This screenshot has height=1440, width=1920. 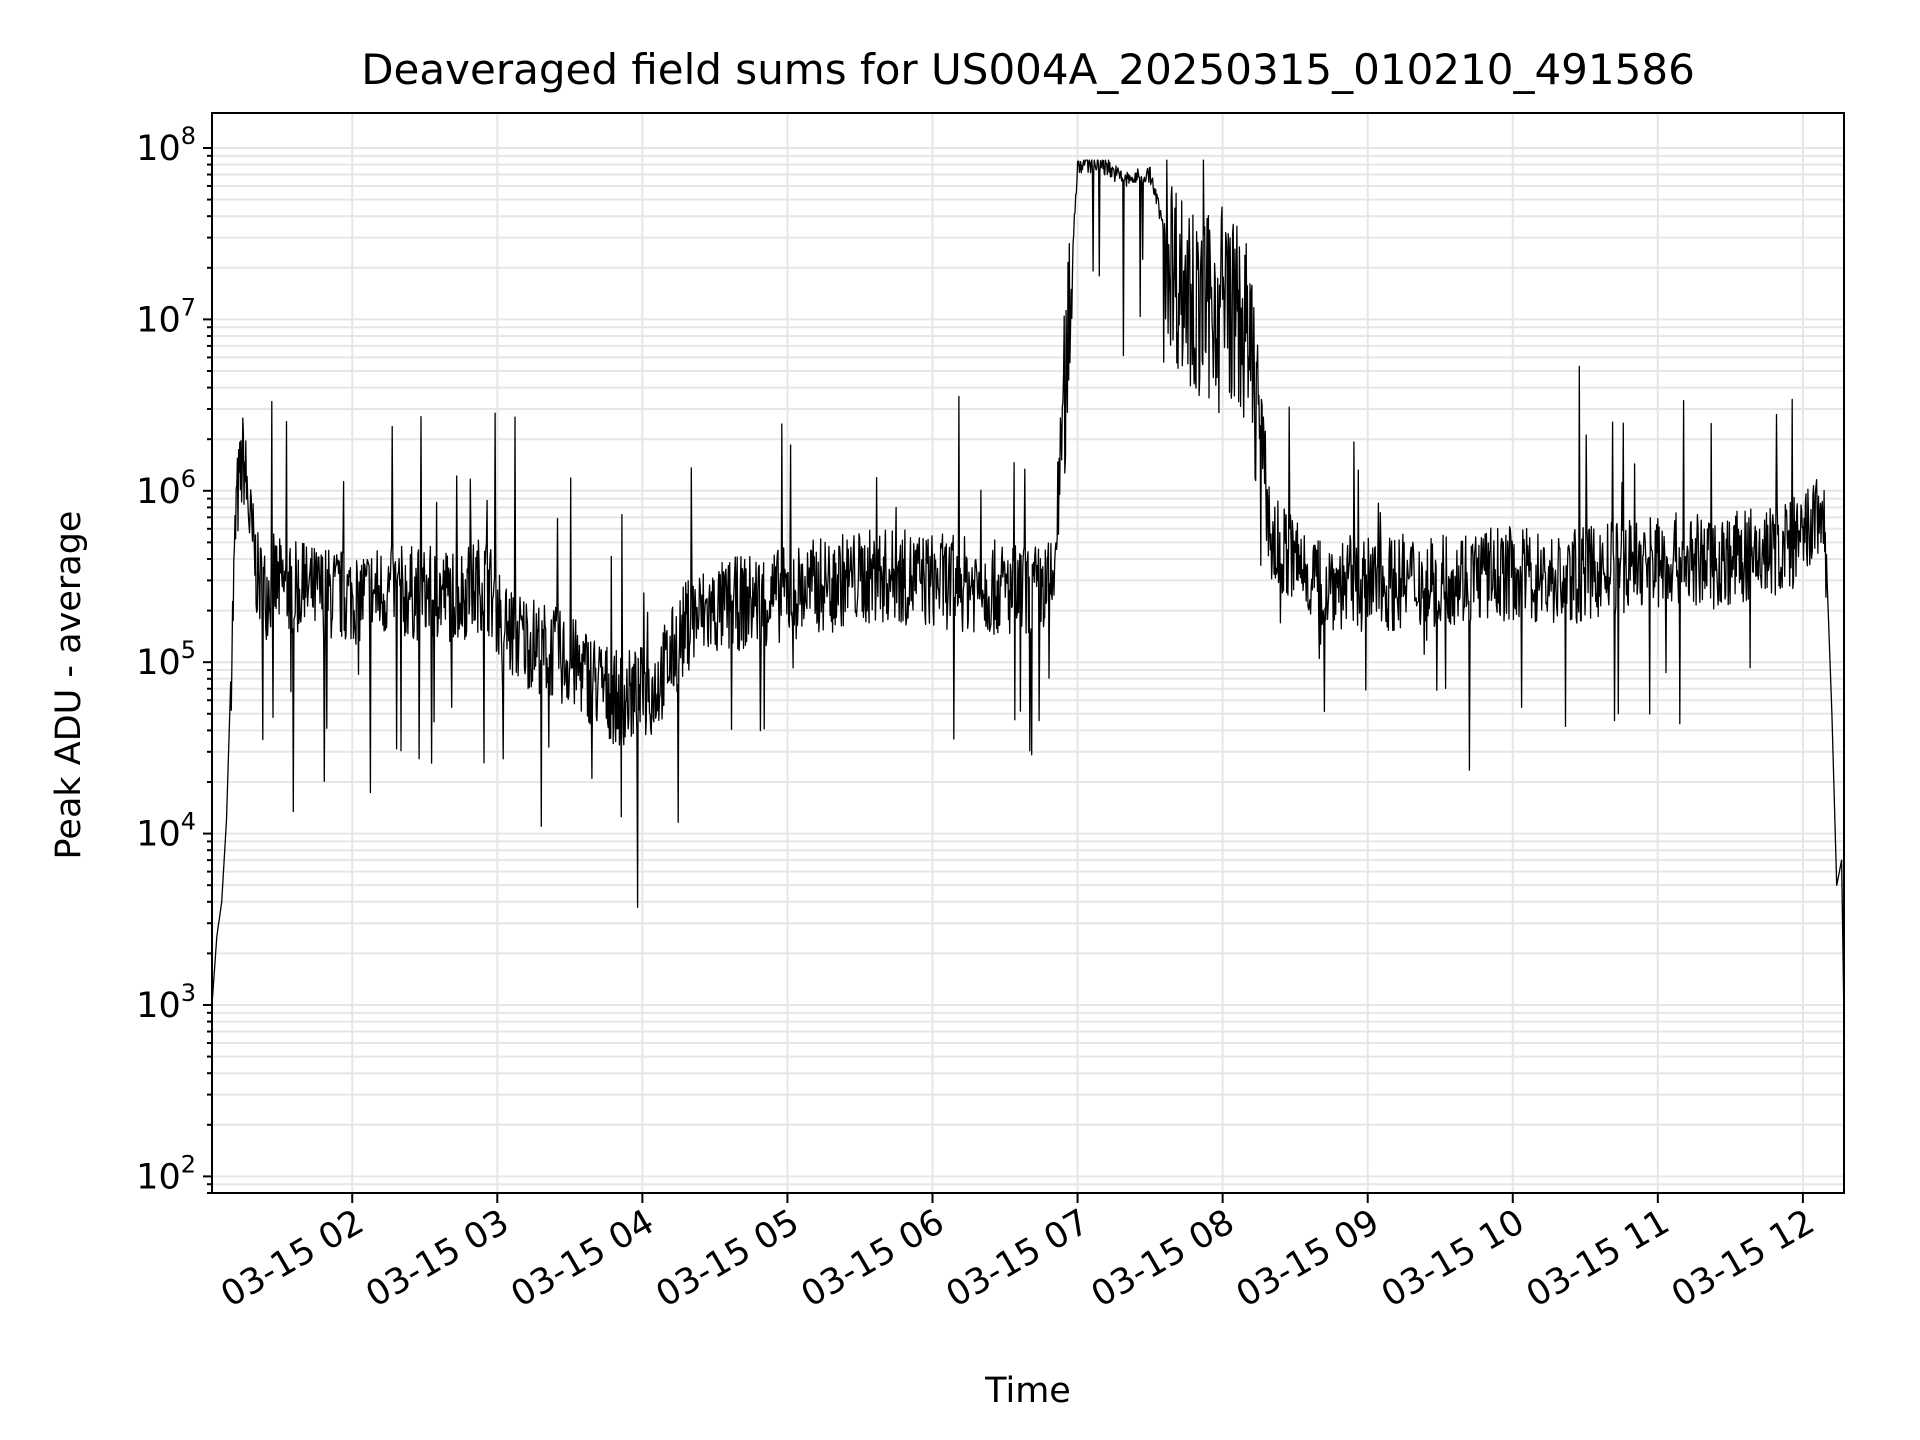 What do you see at coordinates (166, 1002) in the screenshot?
I see `y-tick-label: 10³` at bounding box center [166, 1002].